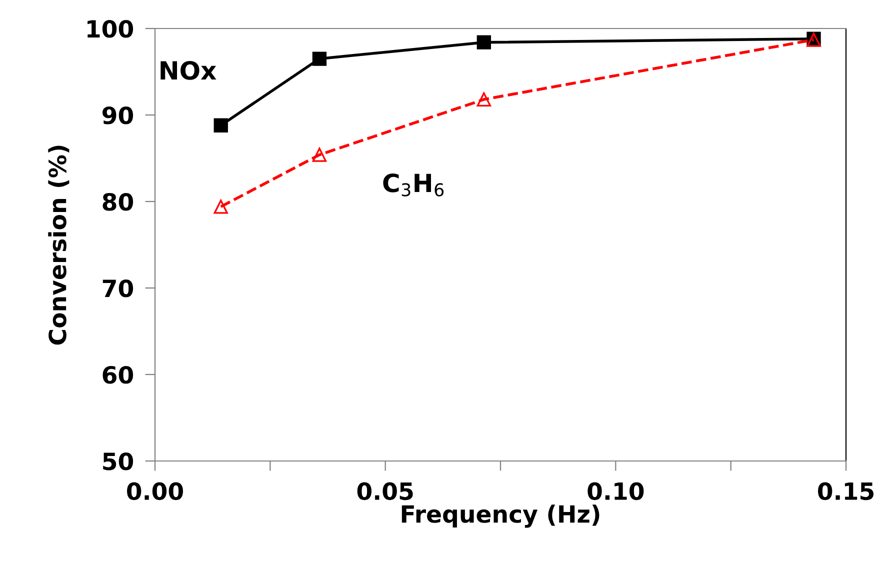 The image size is (884, 563). I want to click on y-tick-label: 100, so click(111, 29).